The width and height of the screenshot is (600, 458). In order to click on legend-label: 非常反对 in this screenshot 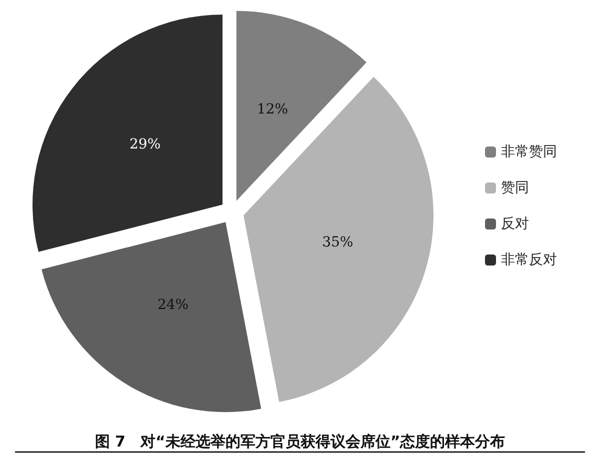, I will do `click(529, 260)`.